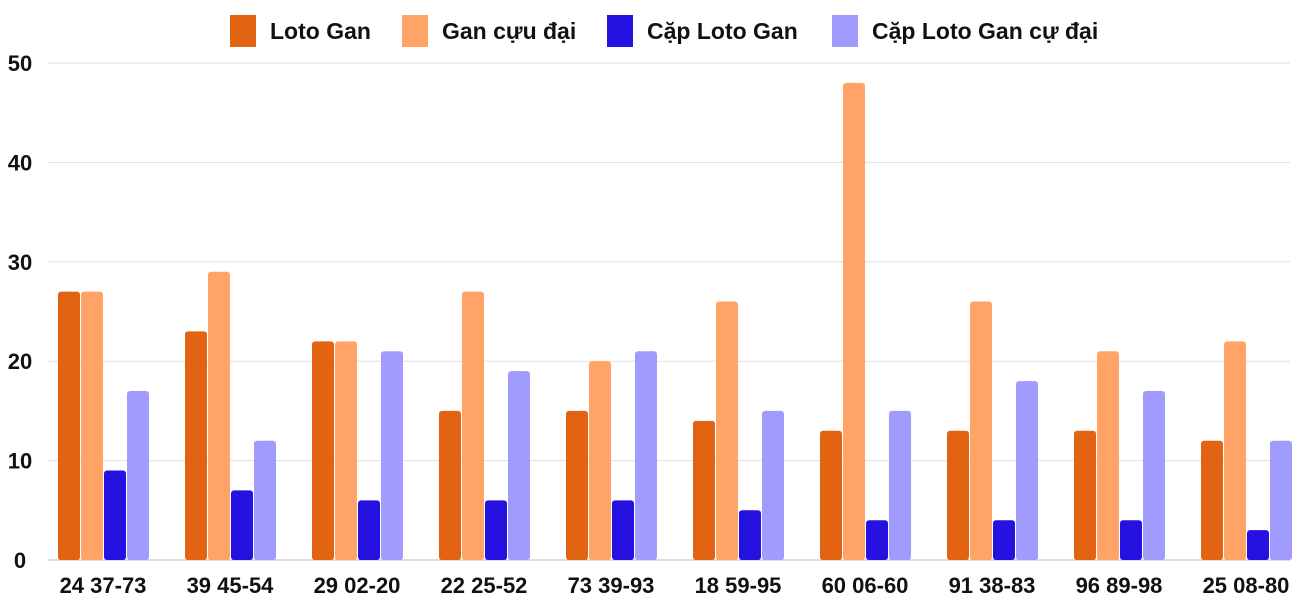 The width and height of the screenshot is (1300, 600). What do you see at coordinates (20, 162) in the screenshot?
I see `y-tick-label: 40` at bounding box center [20, 162].